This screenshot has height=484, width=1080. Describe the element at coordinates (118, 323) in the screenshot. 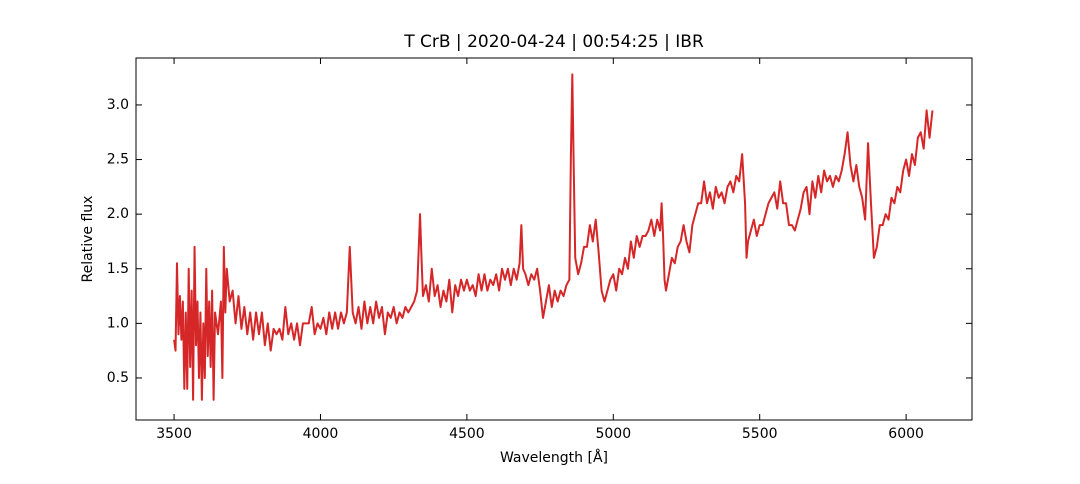

I see `y-tick-label: 1.0` at that location.